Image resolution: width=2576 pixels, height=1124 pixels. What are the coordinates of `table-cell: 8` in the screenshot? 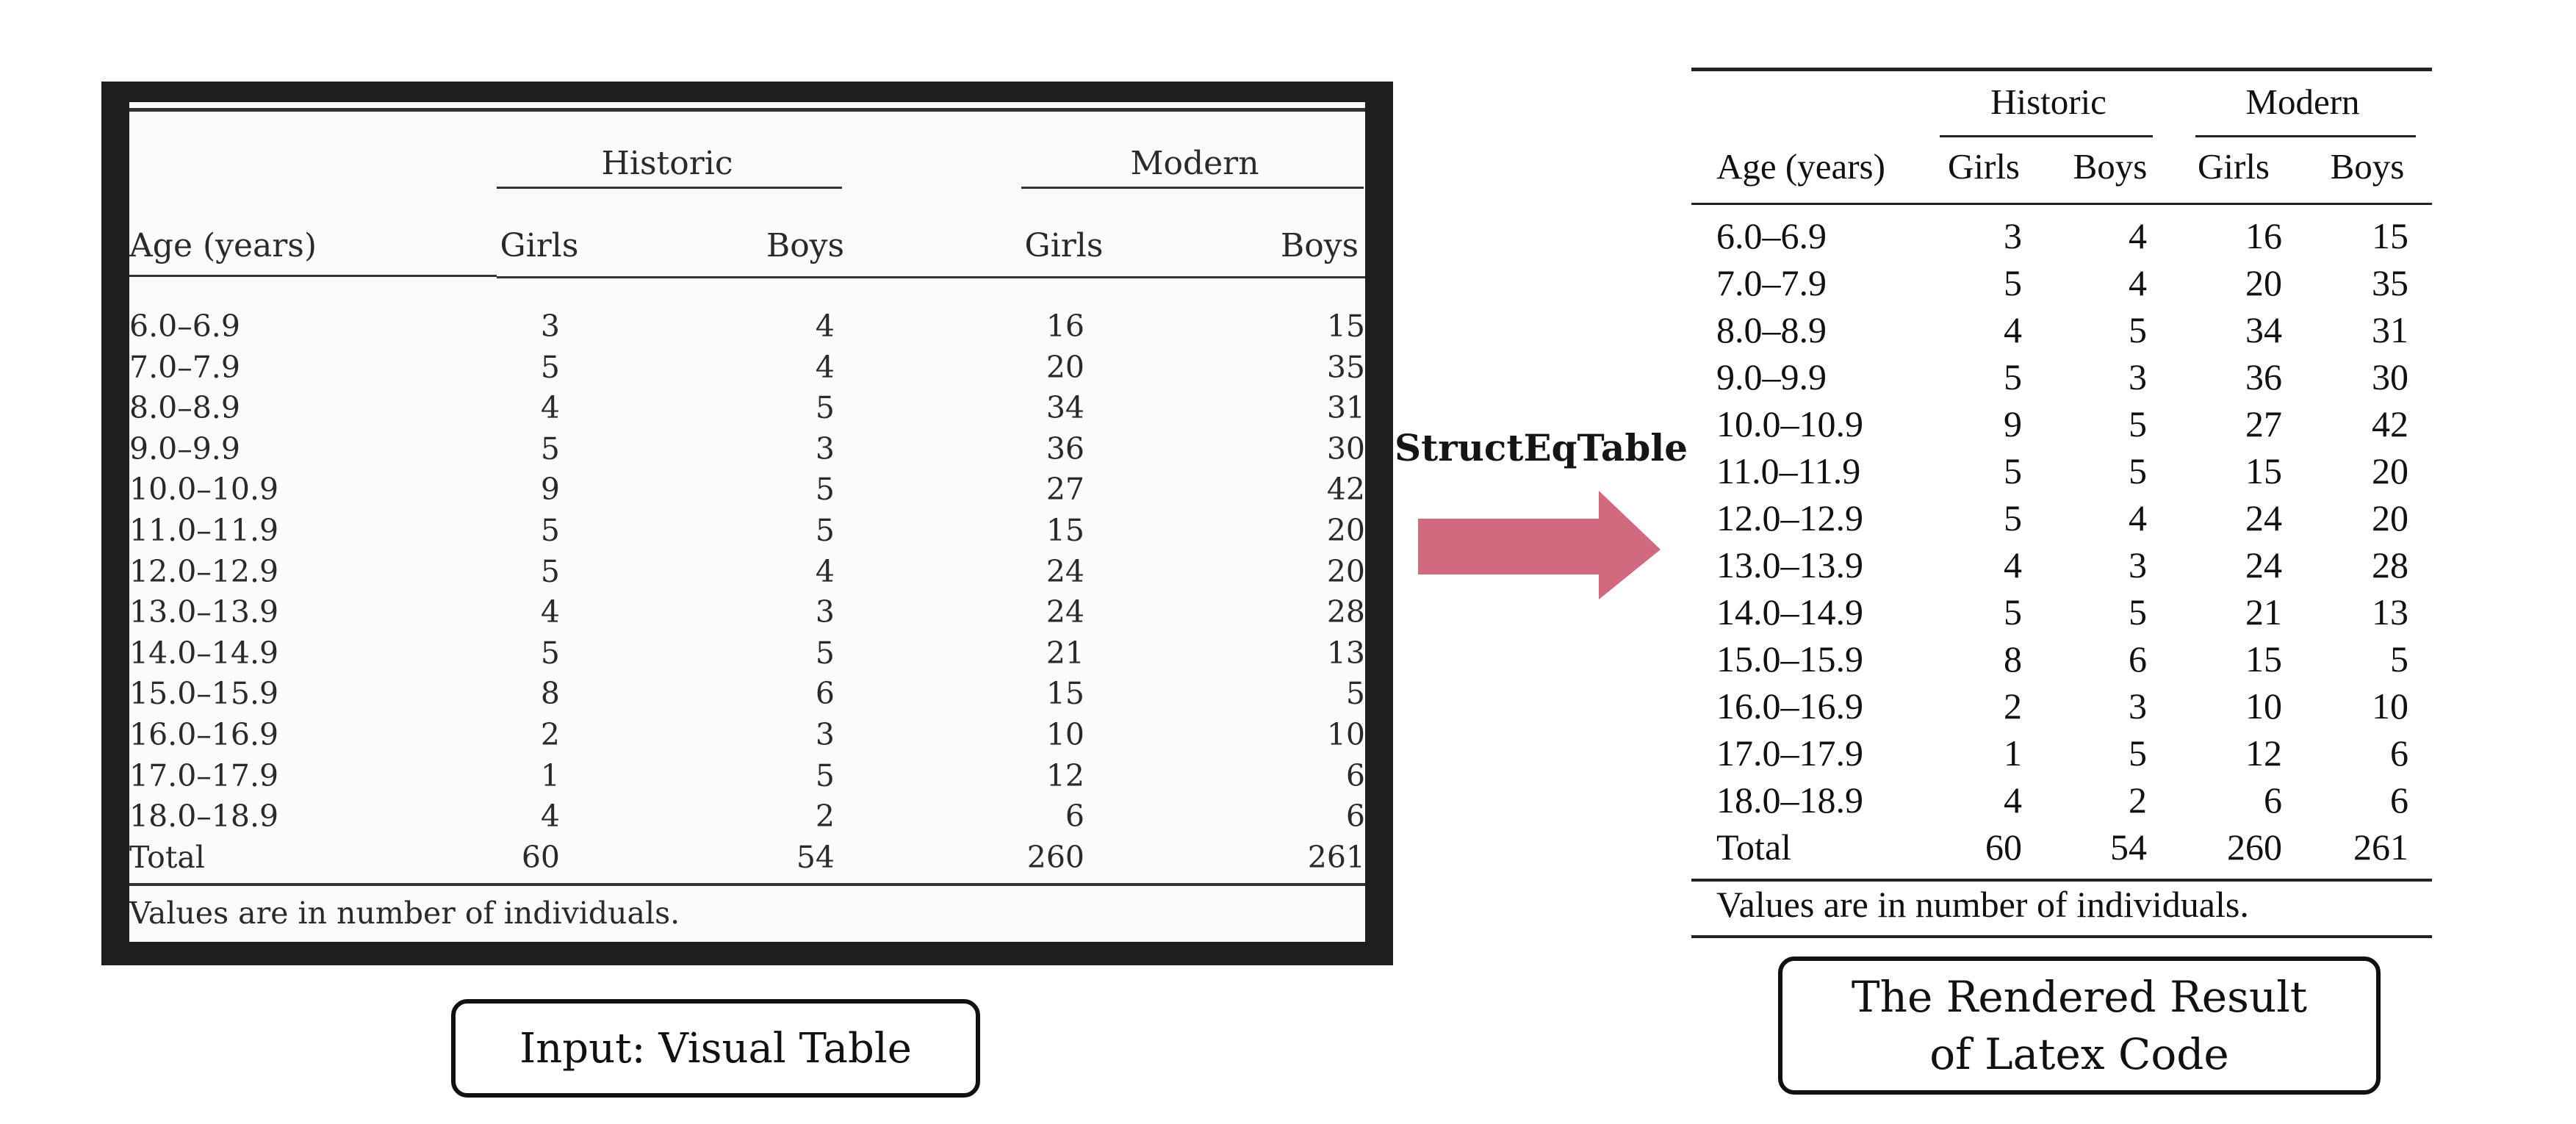 It's located at (550, 694).